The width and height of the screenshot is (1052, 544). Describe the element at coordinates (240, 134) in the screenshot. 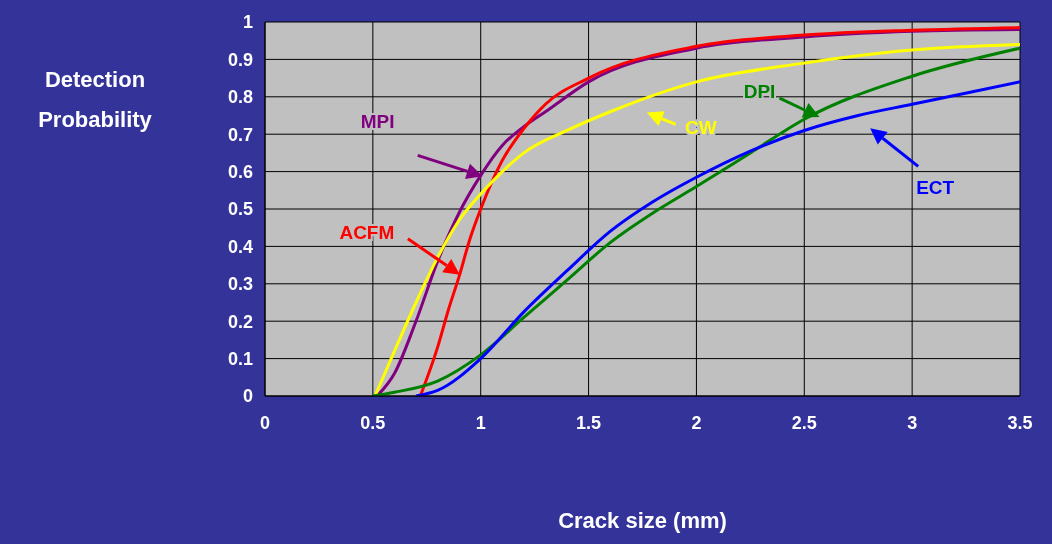

I see `y-tick-label: 0.7` at that location.